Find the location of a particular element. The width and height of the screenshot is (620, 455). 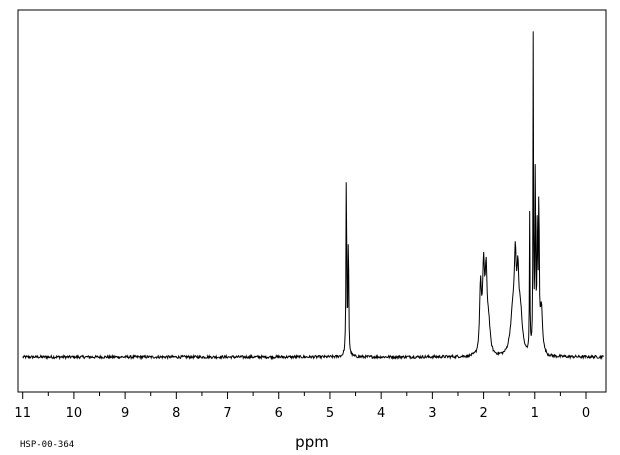

x-axis-tick-labels: 11 10 9 8 7 6 5 4 3 2 1 0 is located at coordinates (302, 413).